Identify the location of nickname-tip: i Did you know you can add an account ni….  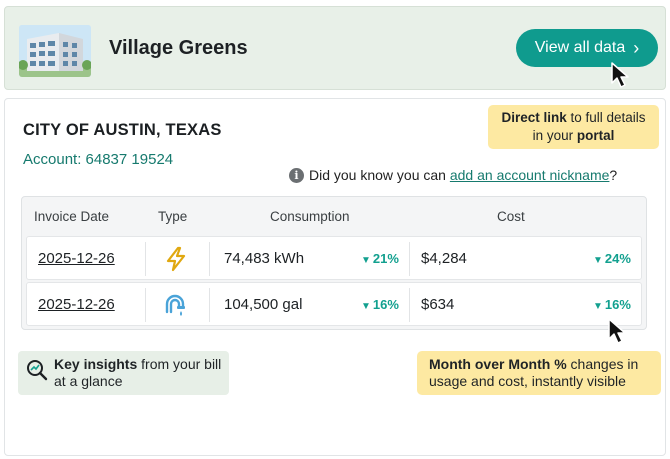
(453, 175).